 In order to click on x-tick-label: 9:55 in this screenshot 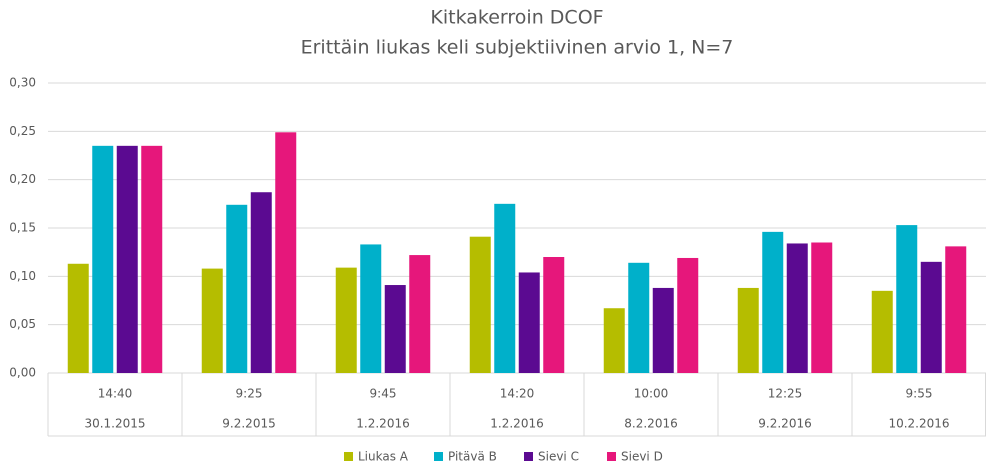, I will do `click(919, 394)`.